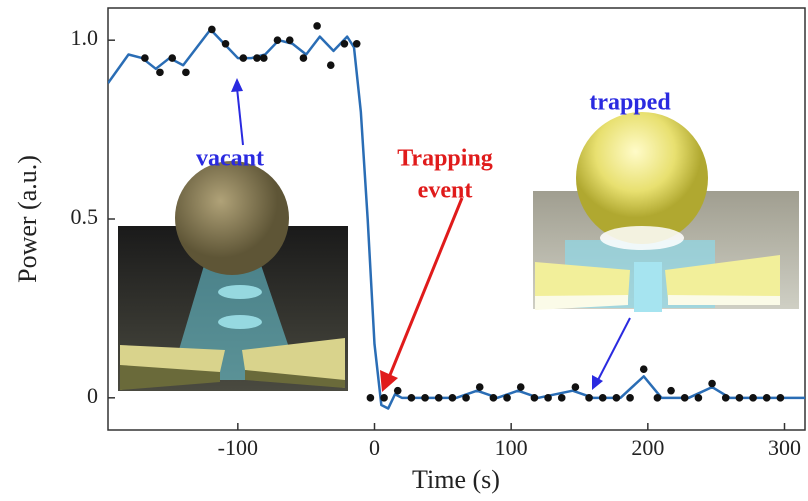 This screenshot has height=501, width=808. I want to click on inset-trapped, so click(666, 212).